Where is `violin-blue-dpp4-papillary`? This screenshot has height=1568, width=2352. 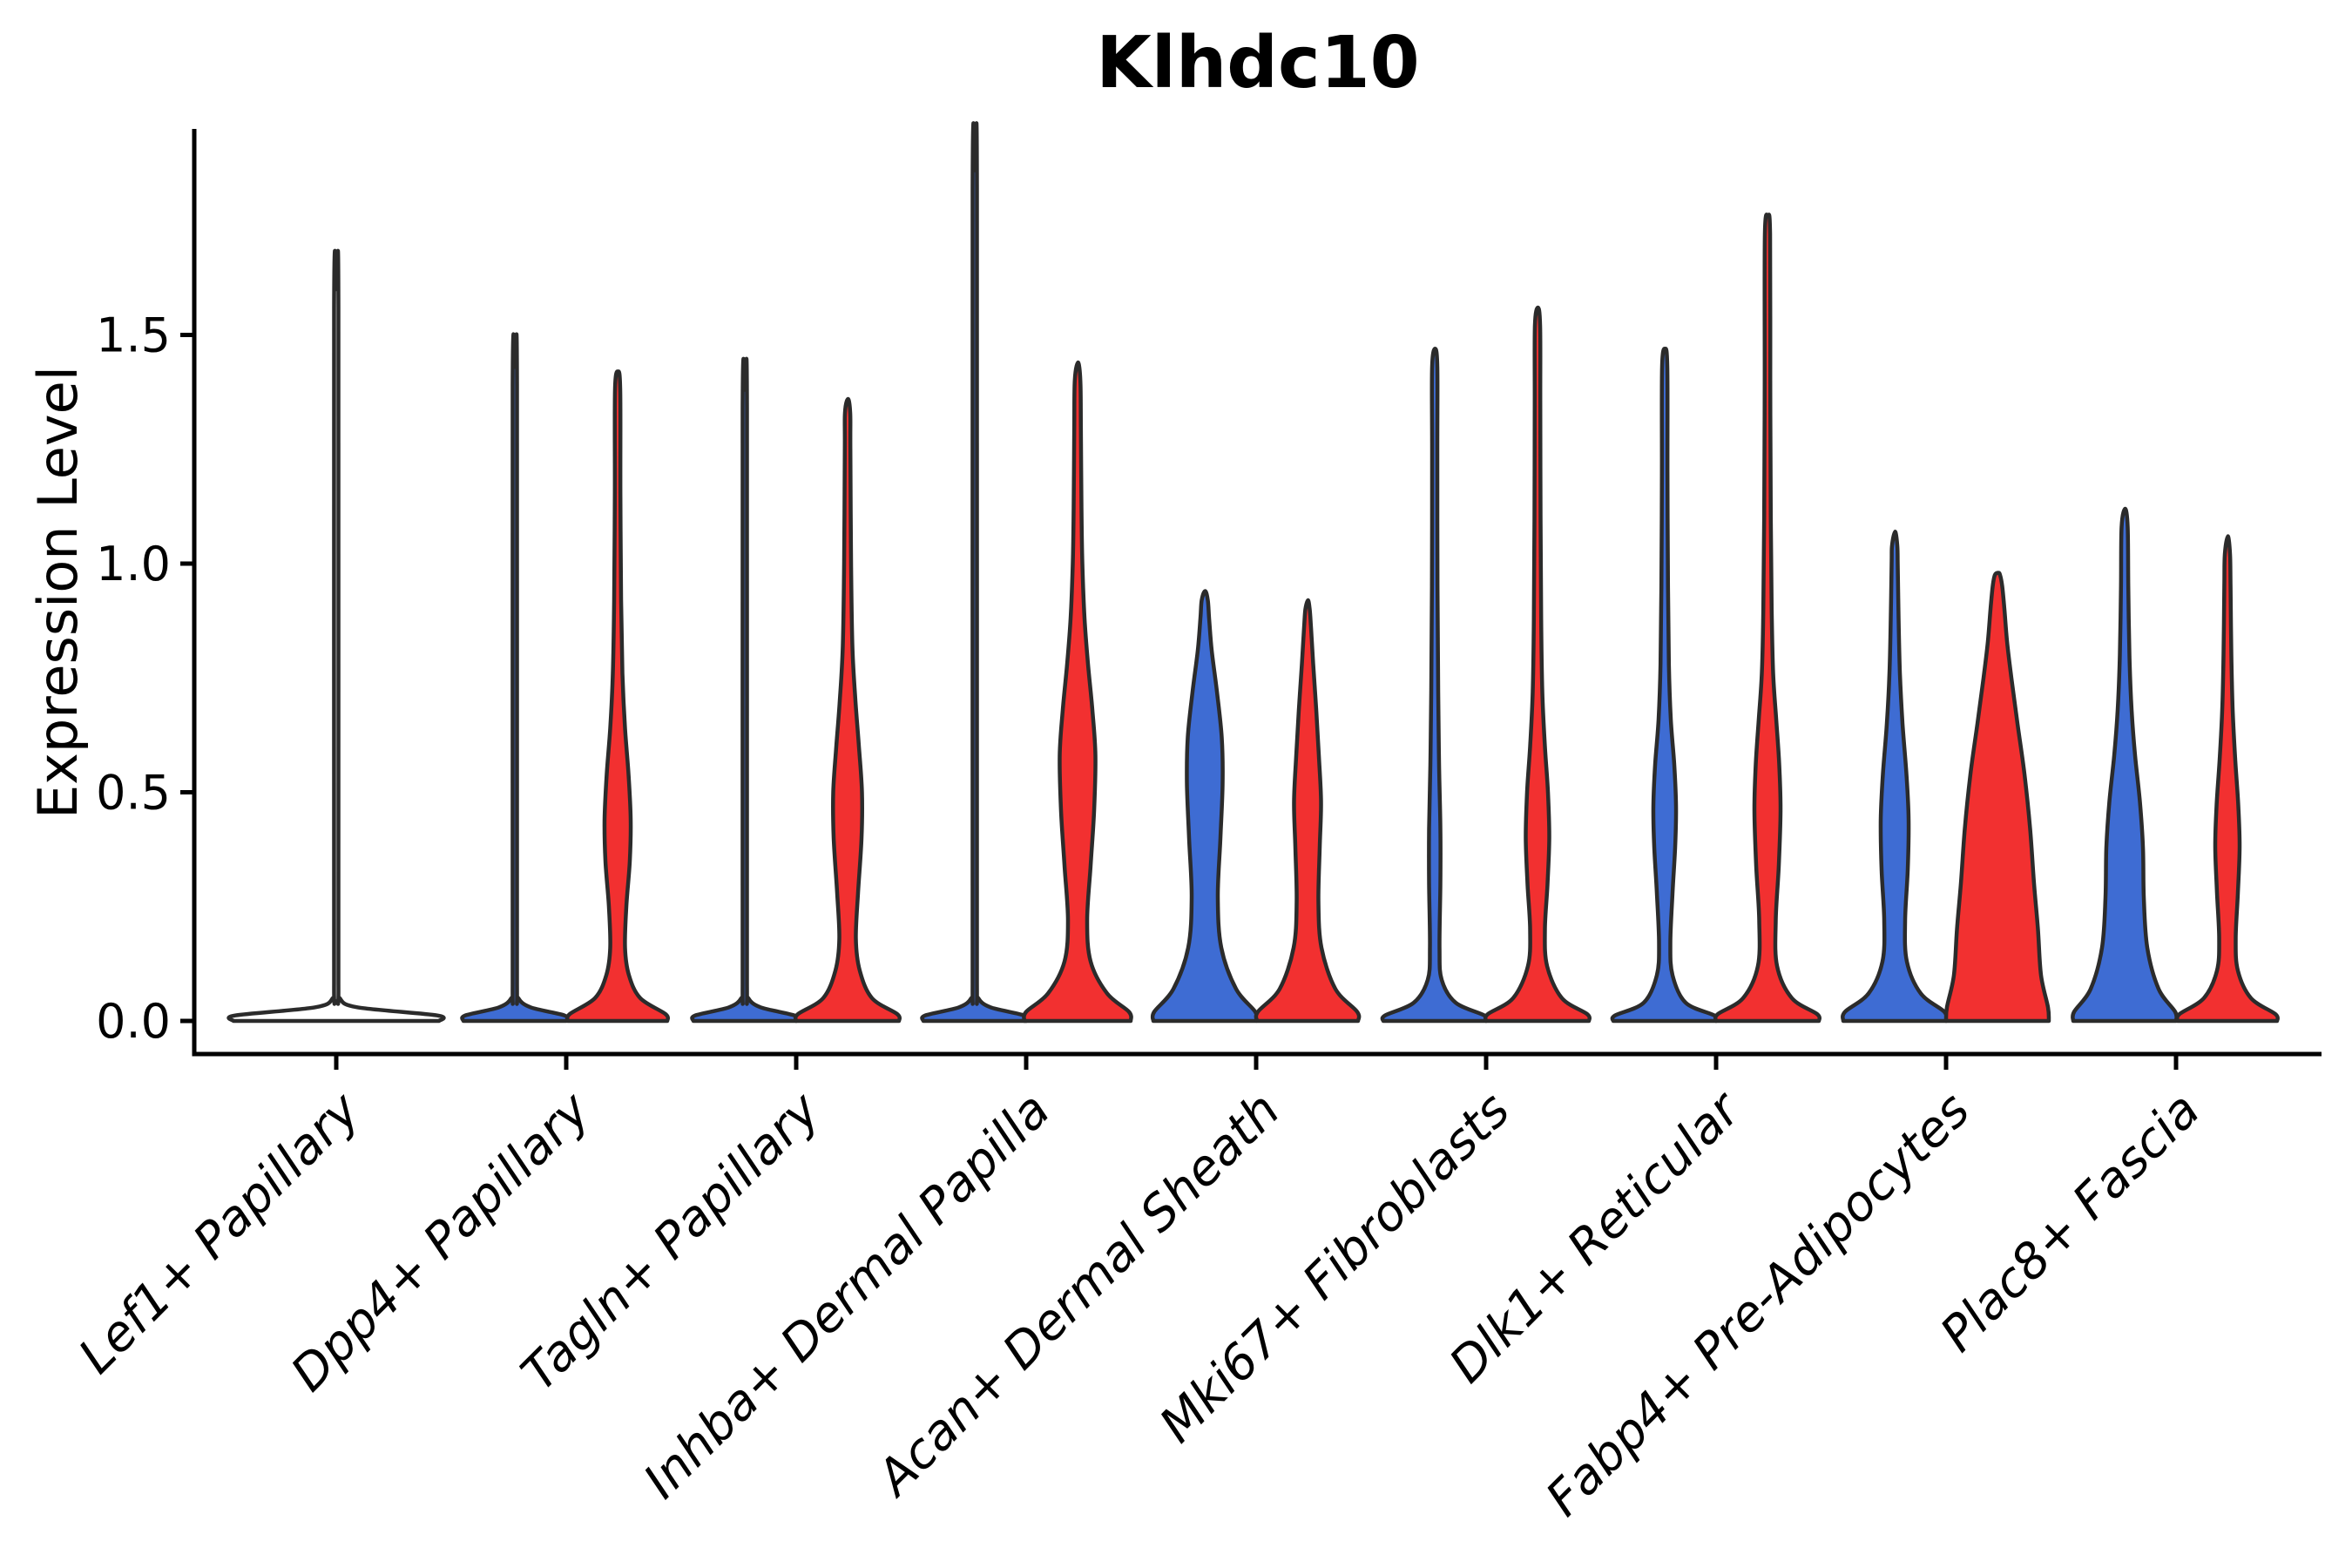 violin-blue-dpp4-papillary is located at coordinates (515, 678).